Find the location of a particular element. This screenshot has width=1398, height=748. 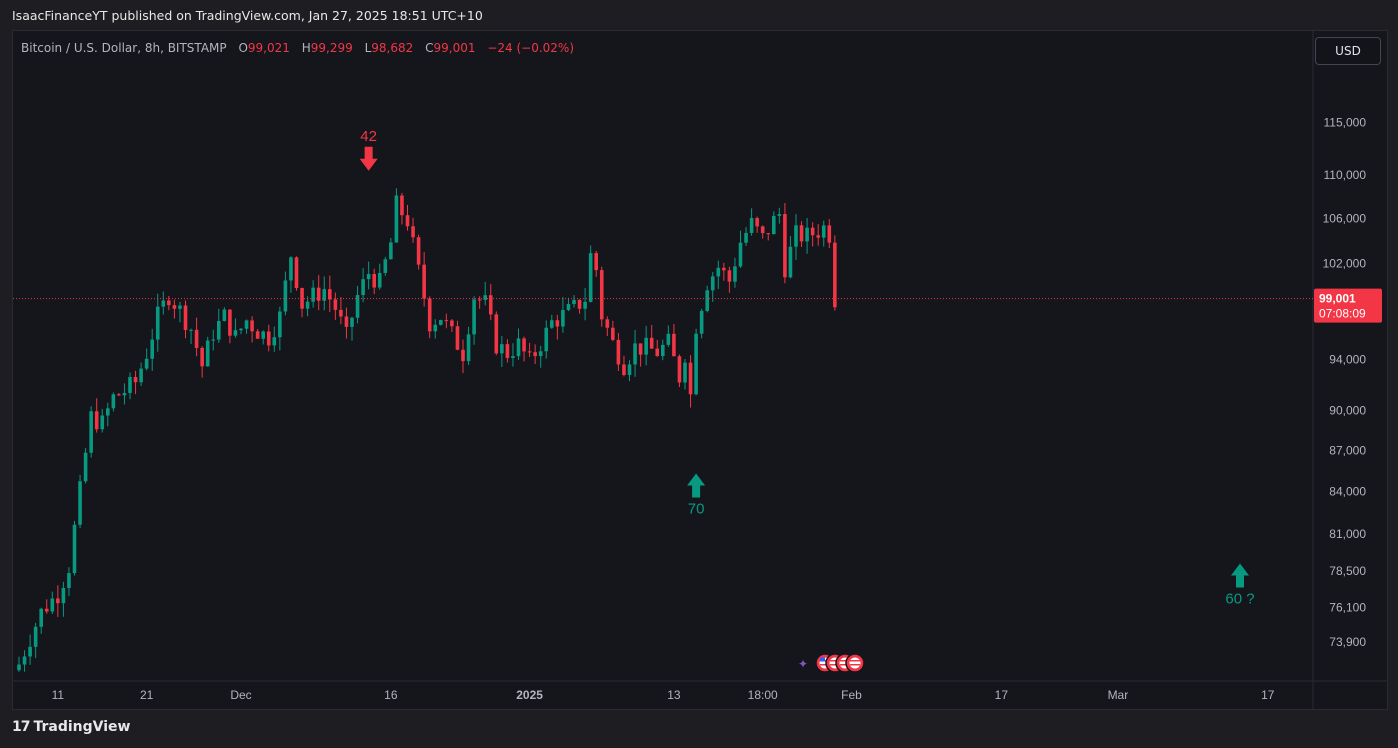

time-axis-label: Dec is located at coordinates (240, 695).